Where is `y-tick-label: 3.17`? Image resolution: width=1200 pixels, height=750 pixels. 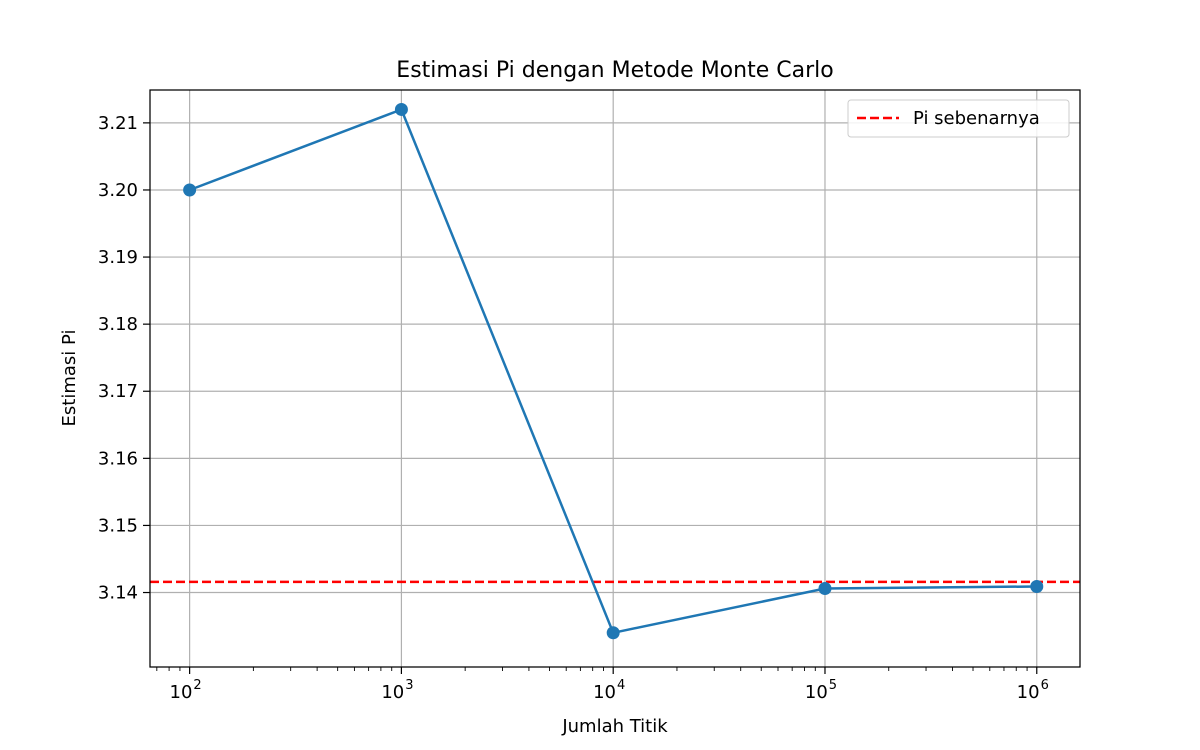
y-tick-label: 3.17 is located at coordinates (118, 391).